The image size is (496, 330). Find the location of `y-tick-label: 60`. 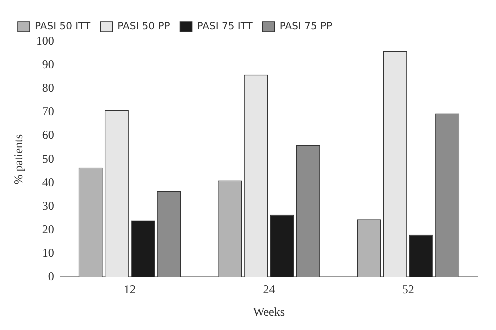

y-tick-label: 60 is located at coordinates (48, 135).